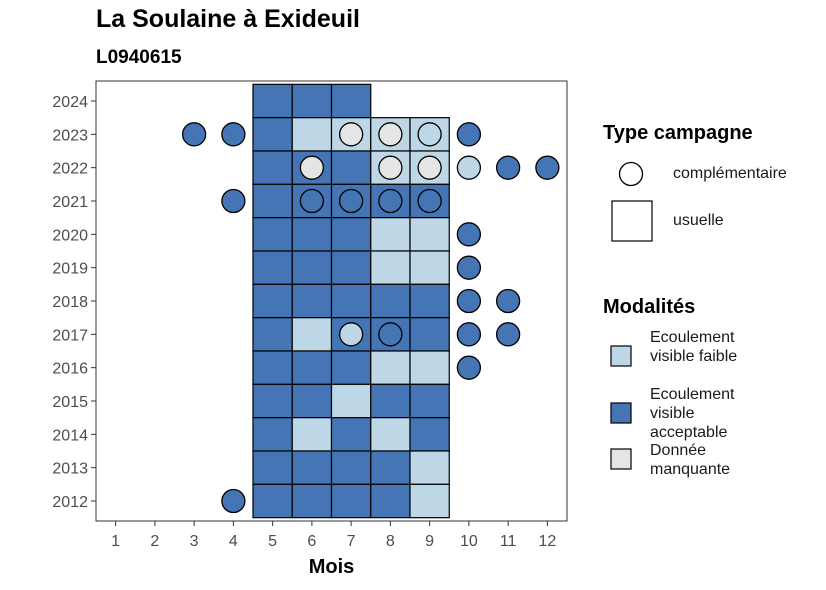  I want to click on y-tick-label: 2017, so click(70, 335).